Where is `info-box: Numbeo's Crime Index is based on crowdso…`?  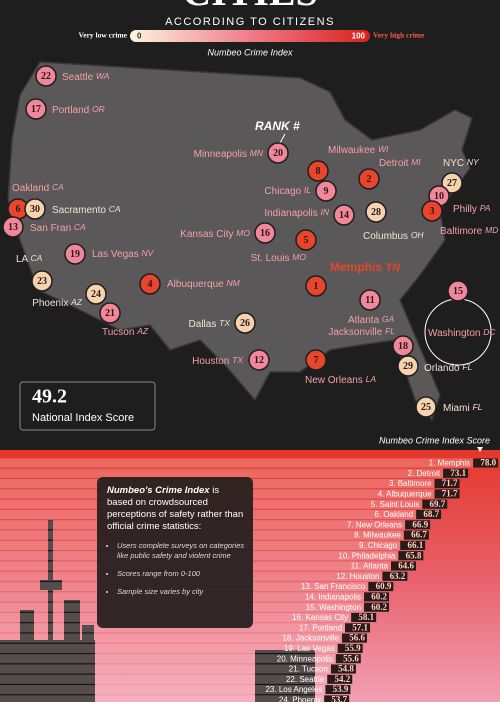
info-box: Numbeo's Crime Index is based on crowdso… is located at coordinates (175, 552).